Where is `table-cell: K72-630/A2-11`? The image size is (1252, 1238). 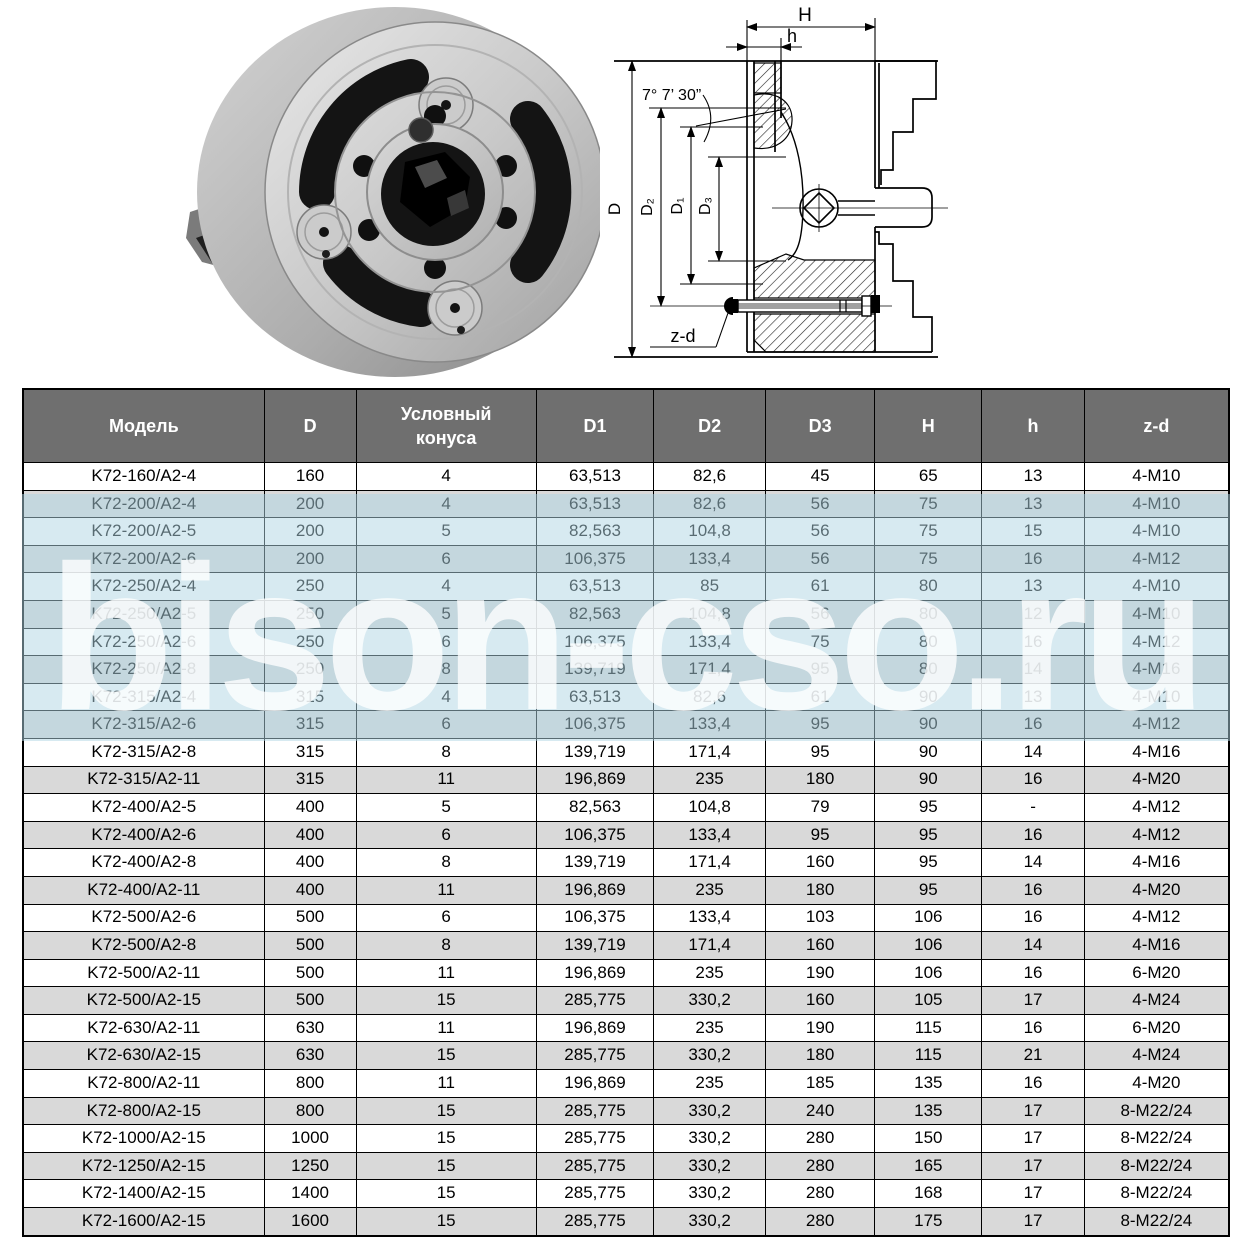 table-cell: K72-630/A2-11 is located at coordinates (143, 1028).